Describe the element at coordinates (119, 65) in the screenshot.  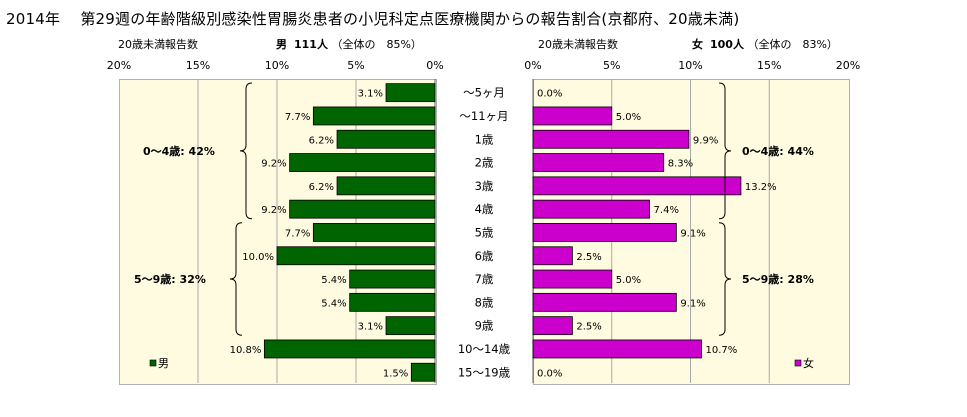
I see `left-x-tick-label: 20%` at that location.